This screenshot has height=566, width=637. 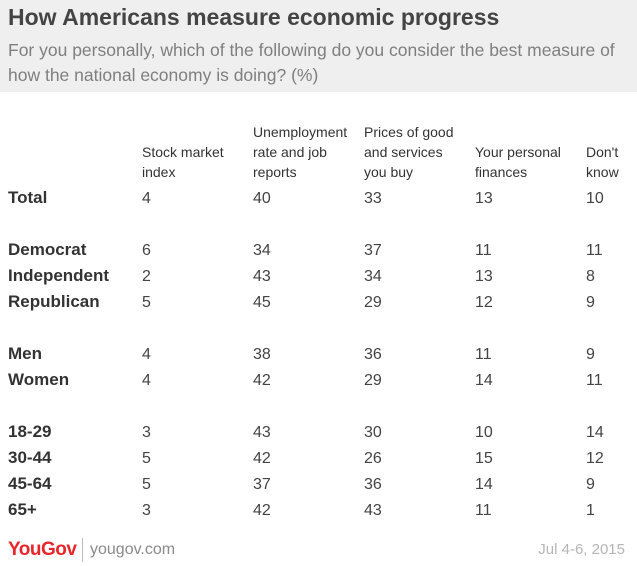 I want to click on data-value: 45, so click(x=262, y=302).